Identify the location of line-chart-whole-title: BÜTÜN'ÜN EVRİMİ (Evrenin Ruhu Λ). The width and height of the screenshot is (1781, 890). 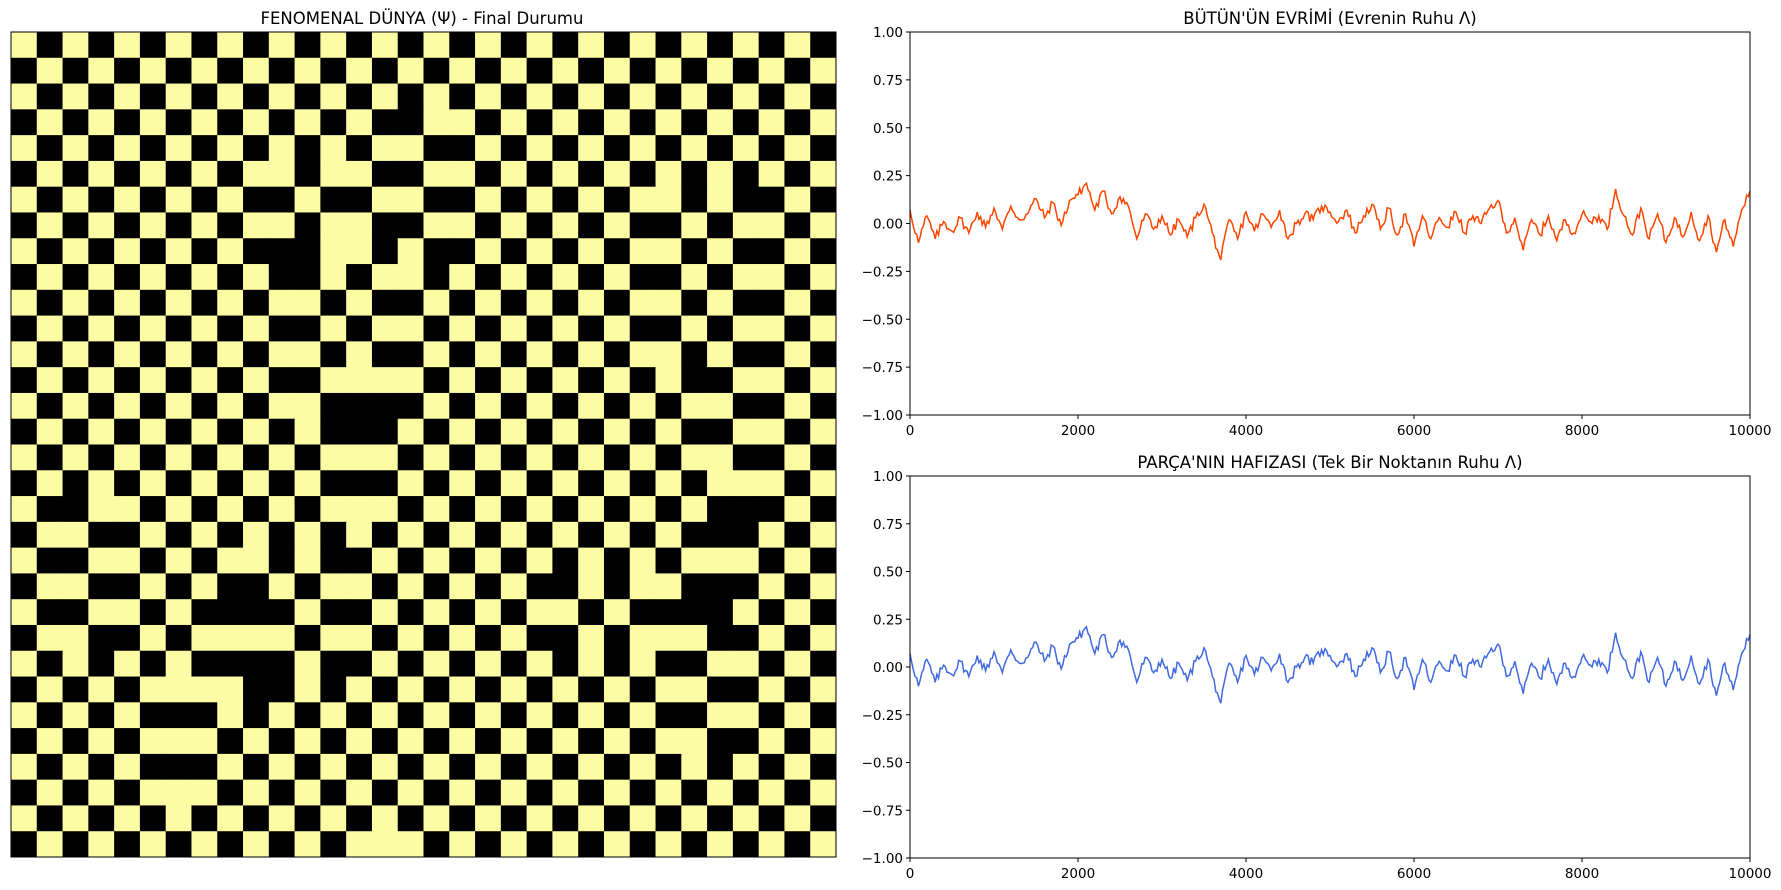
(1330, 18).